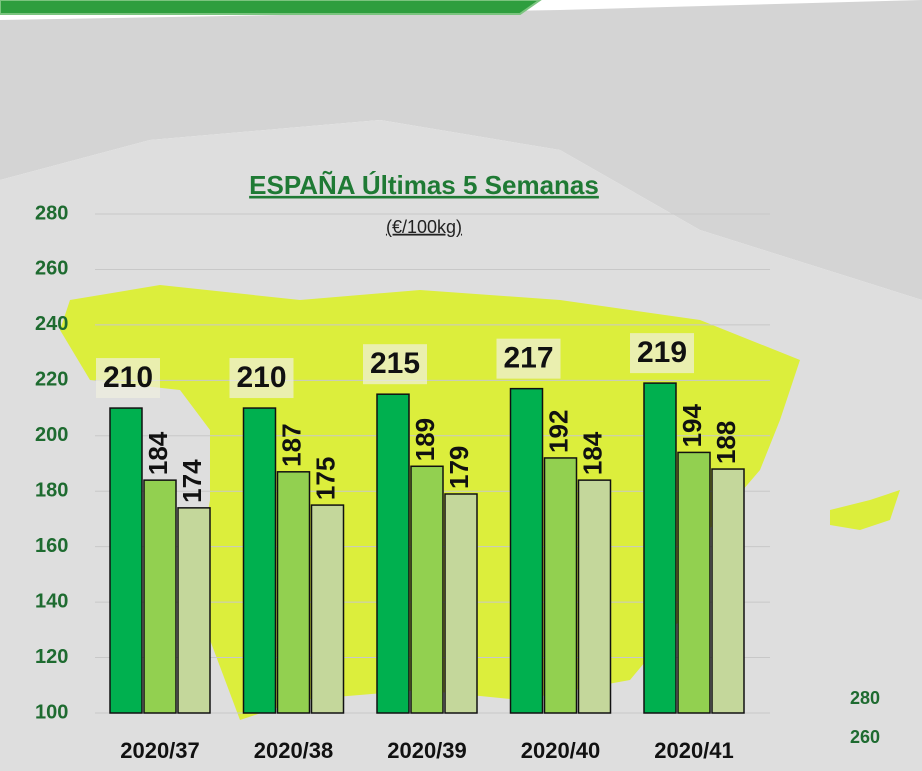  I want to click on chart-title: ESPAÑA Últimas 5 Semanas, so click(424, 185).